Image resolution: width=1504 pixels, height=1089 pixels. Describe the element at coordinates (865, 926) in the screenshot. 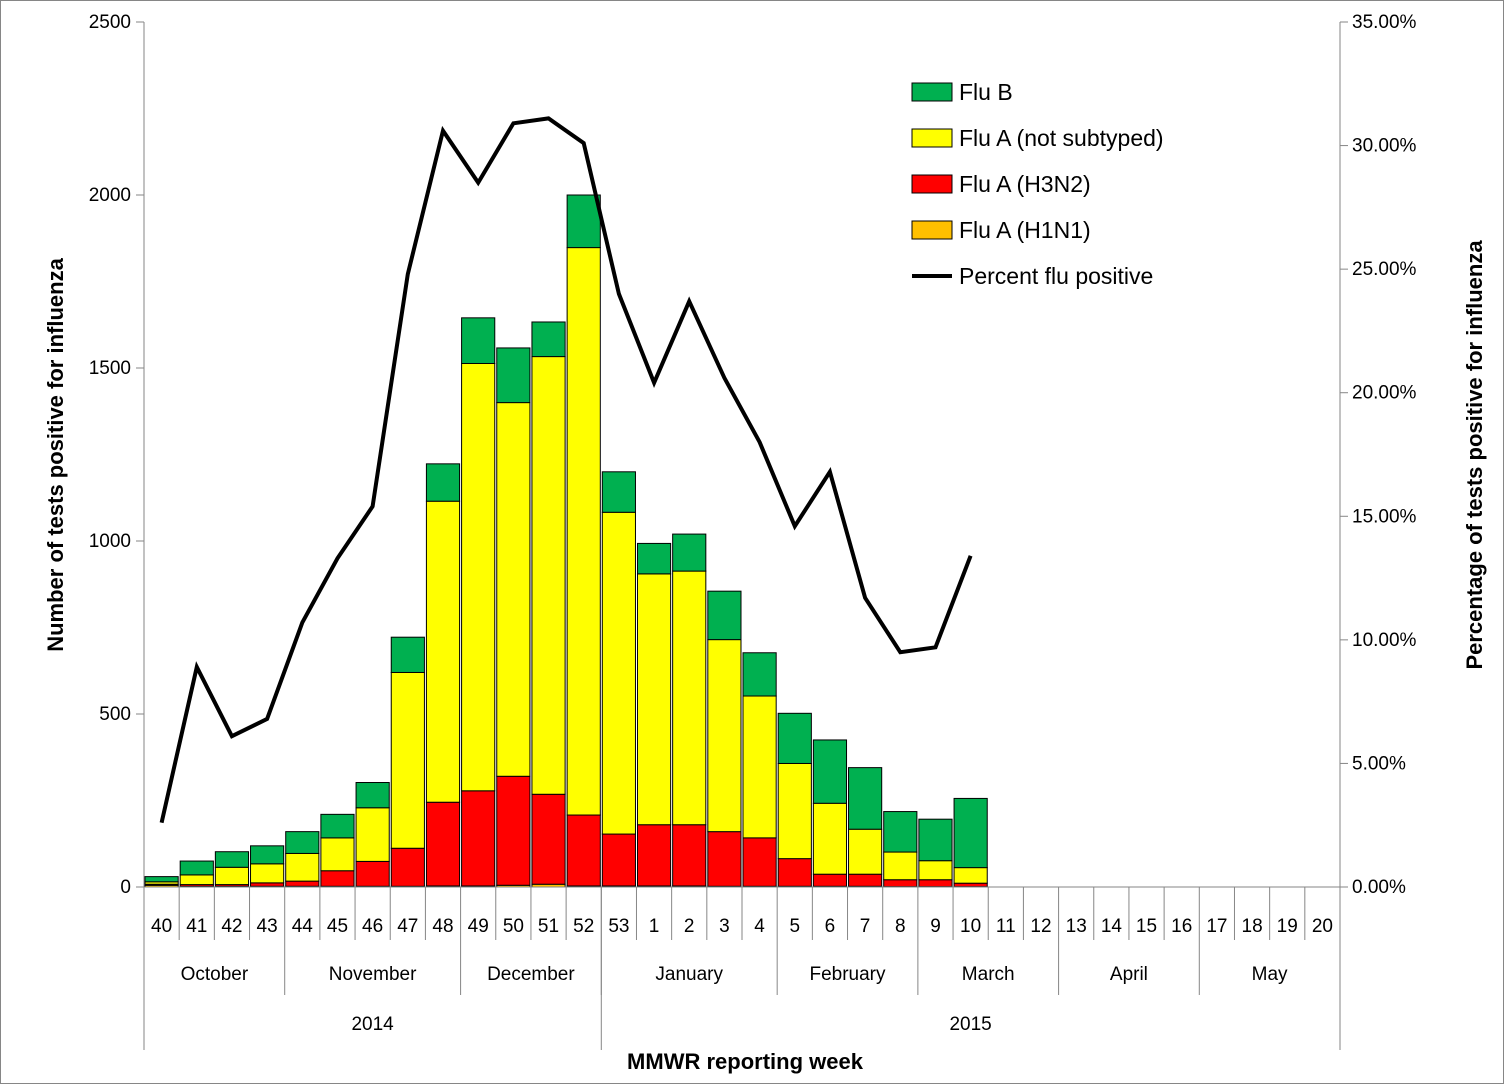

I see `x-tick-label: 7` at that location.